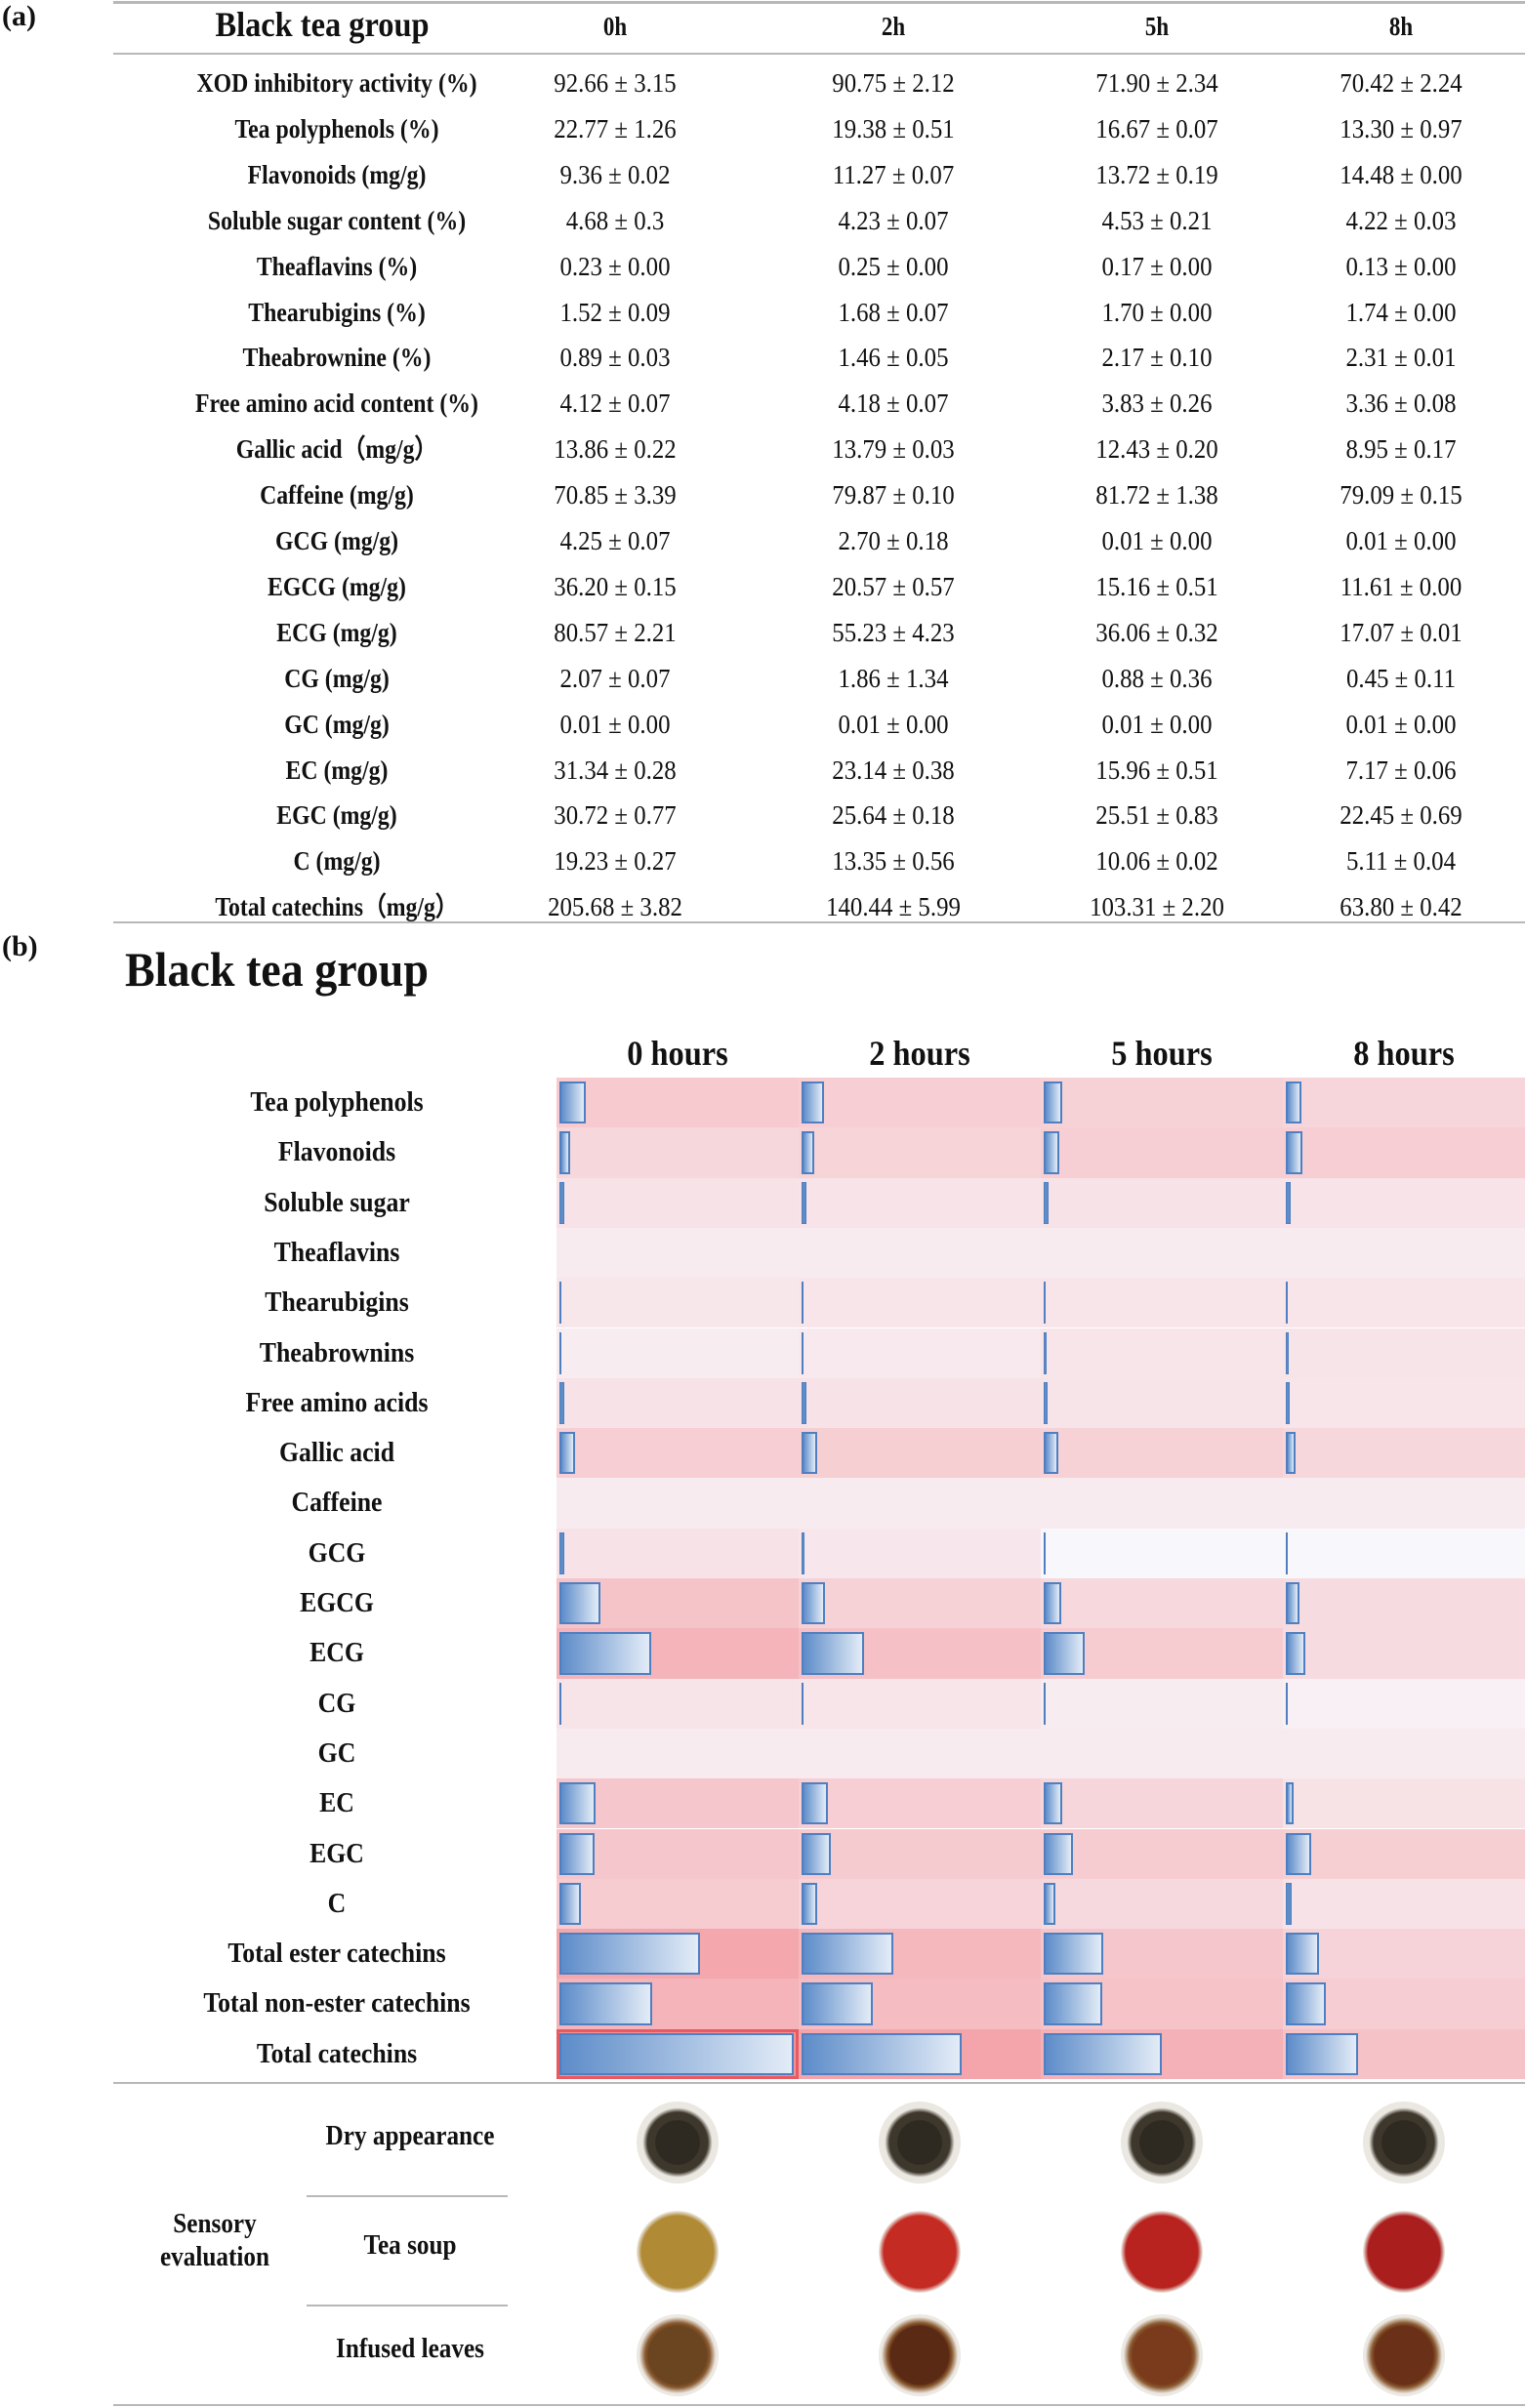  What do you see at coordinates (407, 2196) in the screenshot?
I see `sensory-row-divider` at bounding box center [407, 2196].